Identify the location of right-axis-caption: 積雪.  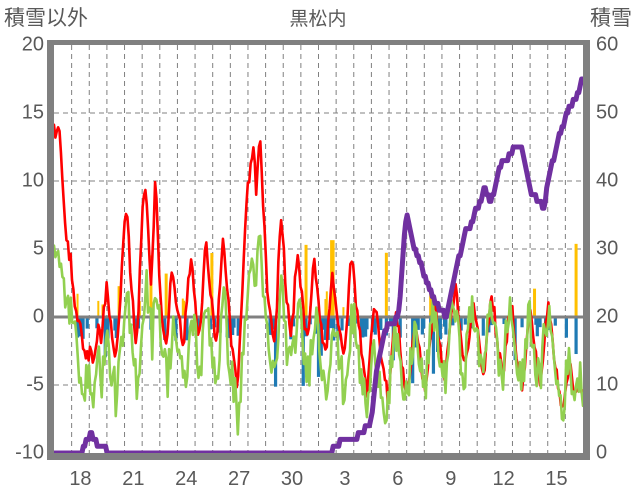
(611, 18).